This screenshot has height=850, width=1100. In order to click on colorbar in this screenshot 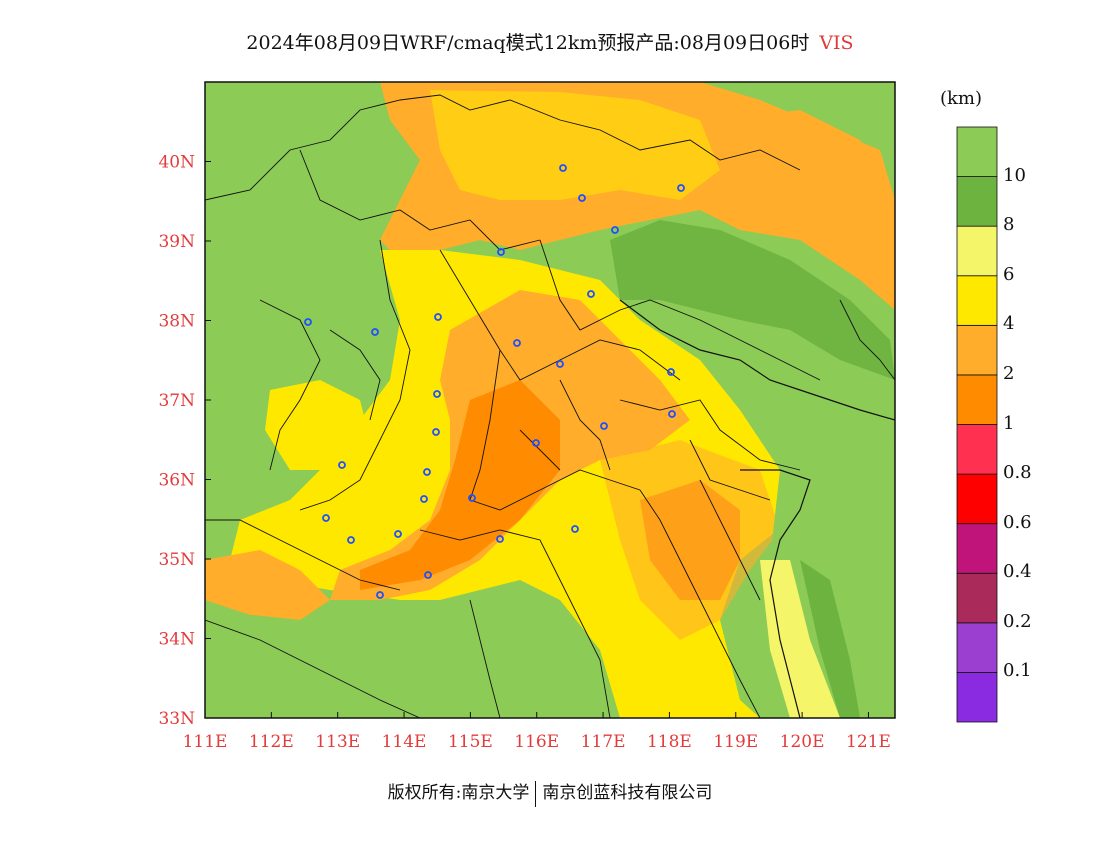, I will do `click(977, 424)`.